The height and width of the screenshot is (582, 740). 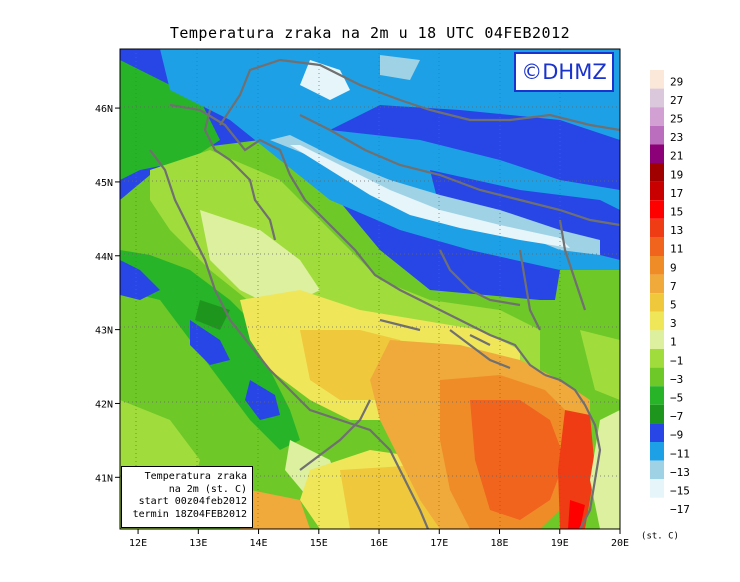 What do you see at coordinates (195, 476) in the screenshot?
I see `info-line-1: Temperatura zraka` at bounding box center [195, 476].